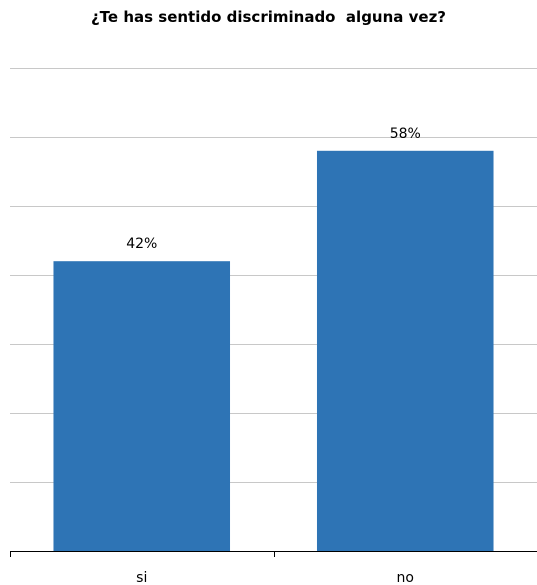  What do you see at coordinates (268, 17) in the screenshot?
I see `chart-title: ¿Te has sentido discriminado alguna vez?` at bounding box center [268, 17].